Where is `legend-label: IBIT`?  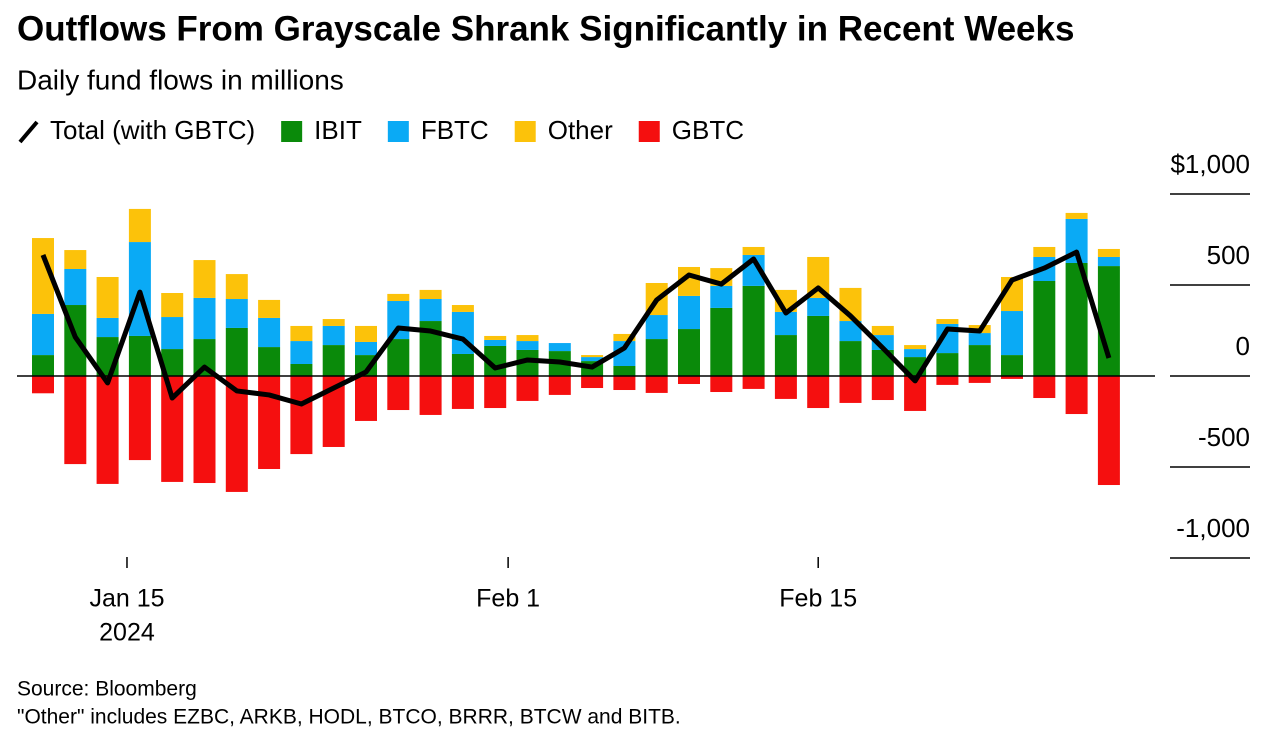
legend-label: IBIT is located at coordinates (338, 130).